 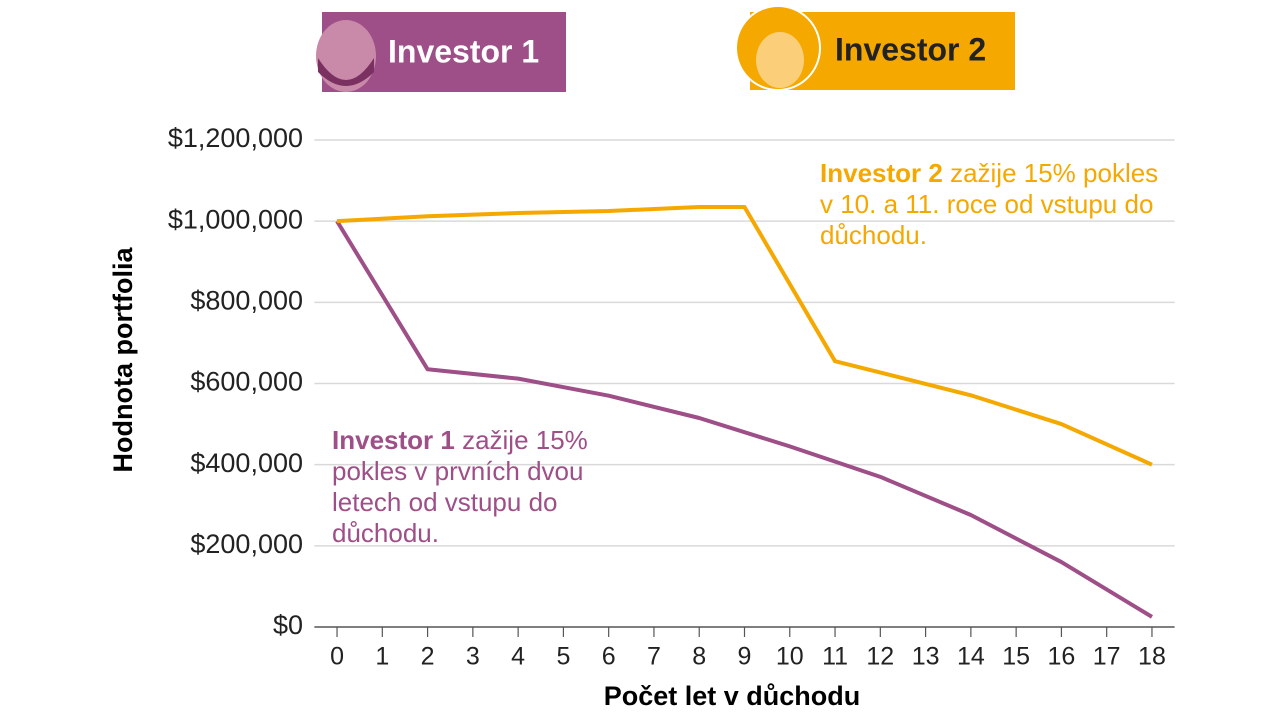 What do you see at coordinates (563, 657) in the screenshot?
I see `x-tick-label: 5` at bounding box center [563, 657].